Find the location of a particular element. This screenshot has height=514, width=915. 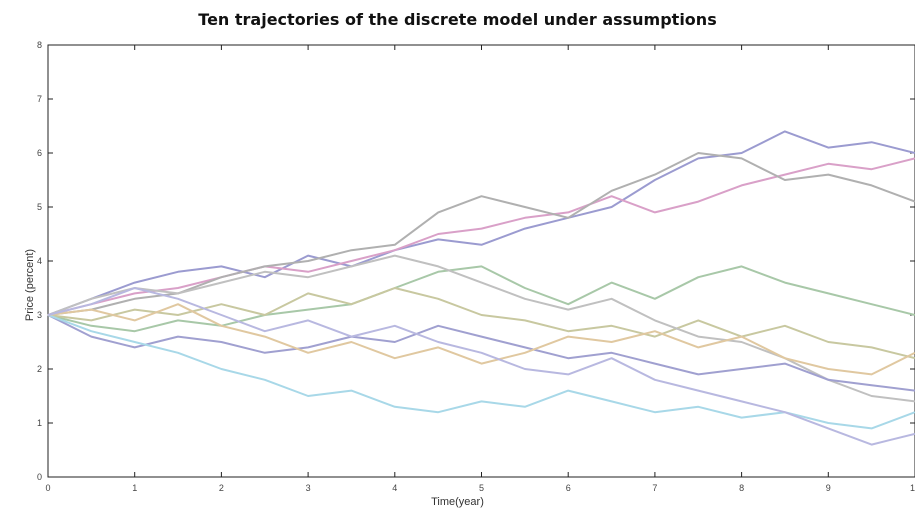

x-tick-label: 7 is located at coordinates (654, 488).